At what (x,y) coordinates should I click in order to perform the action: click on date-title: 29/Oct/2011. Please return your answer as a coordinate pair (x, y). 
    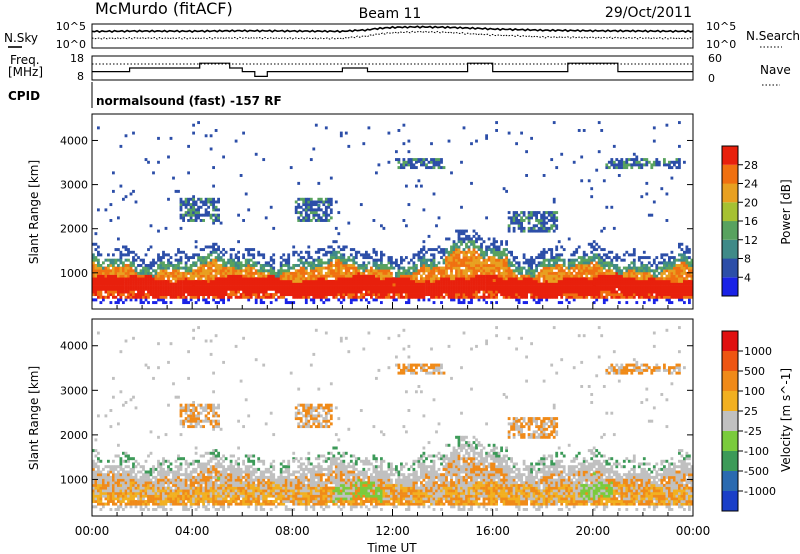
    Looking at the image, I should click on (648, 13).